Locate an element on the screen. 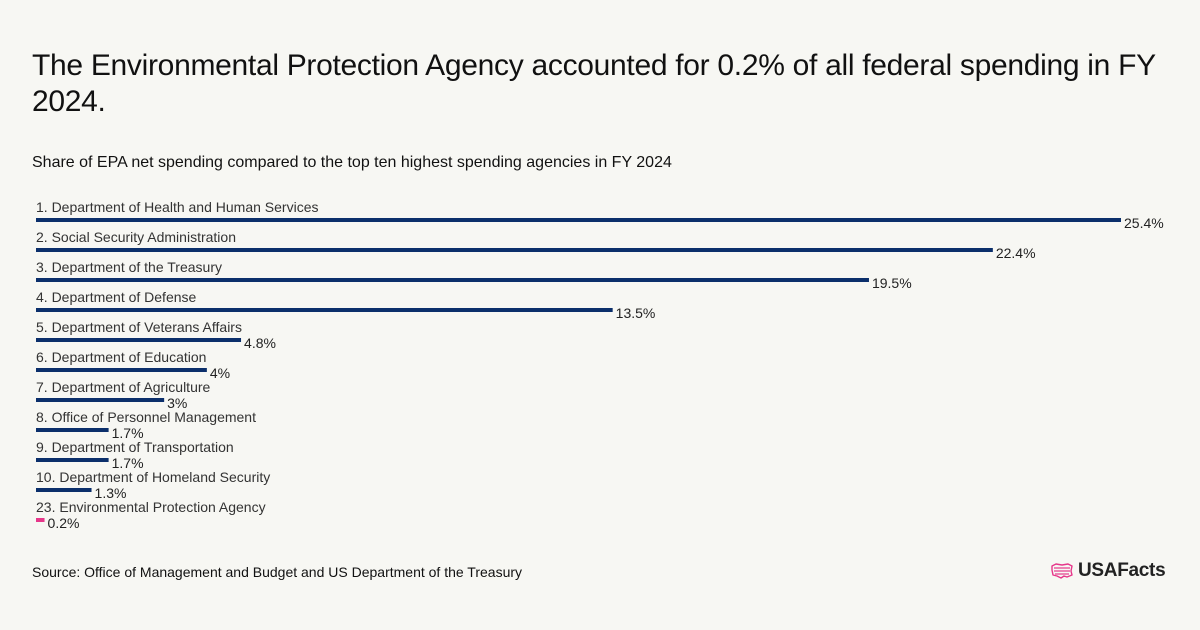 The width and height of the screenshot is (1200, 630). category-label: 9. Department of Transportation is located at coordinates (135, 447).